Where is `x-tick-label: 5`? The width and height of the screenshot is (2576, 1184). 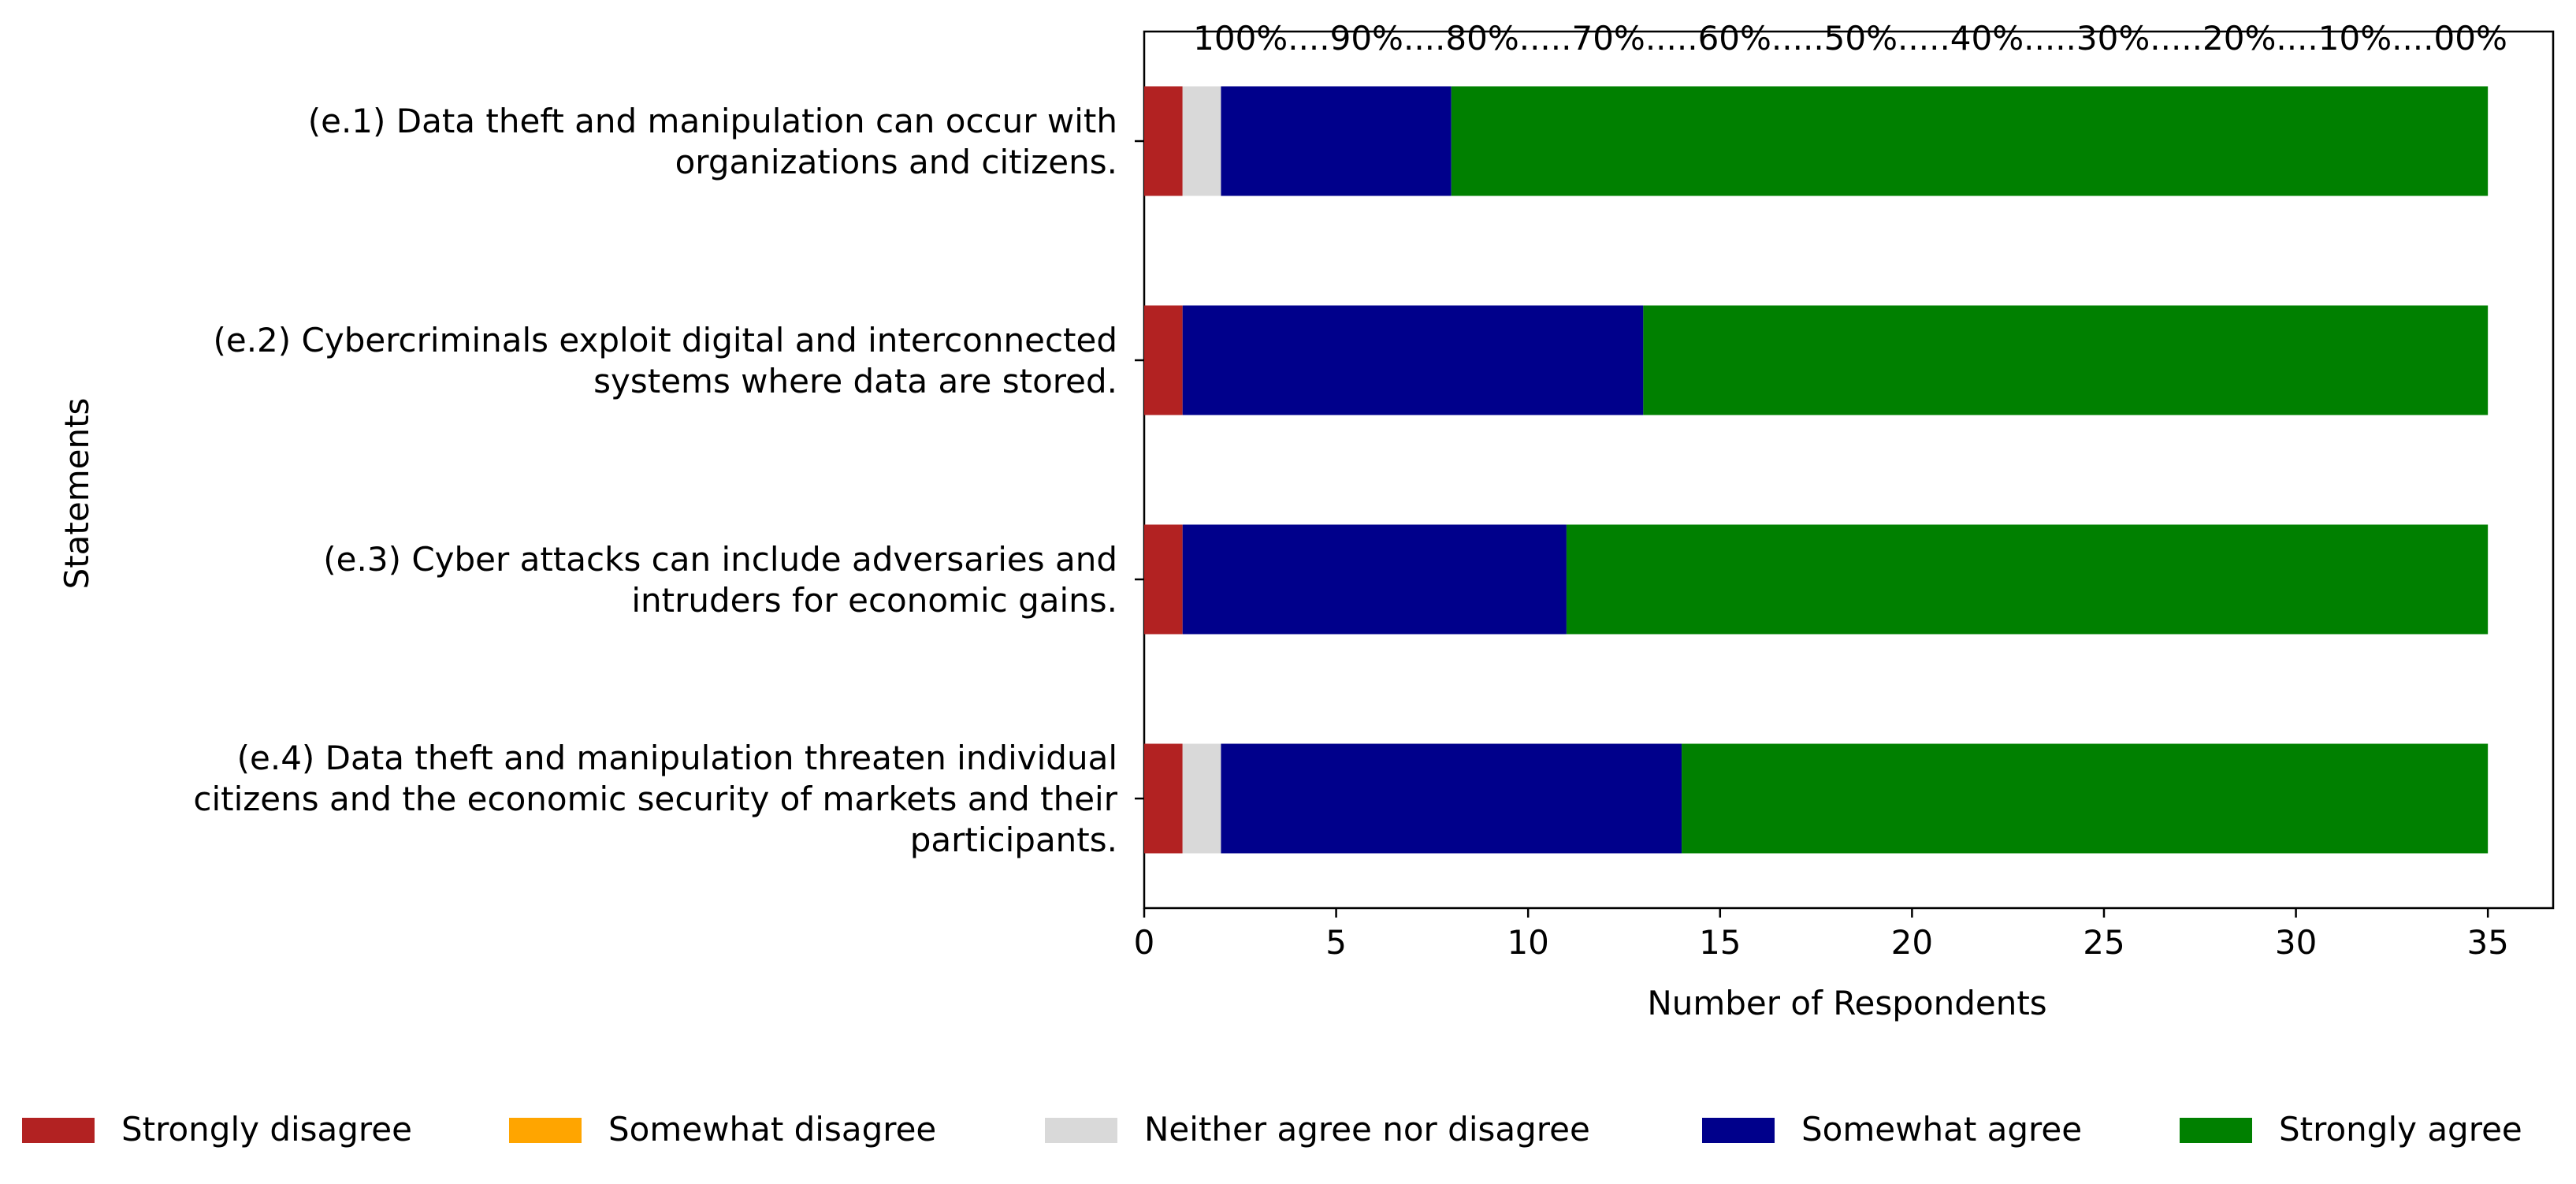
x-tick-label: 5 is located at coordinates (1336, 942).